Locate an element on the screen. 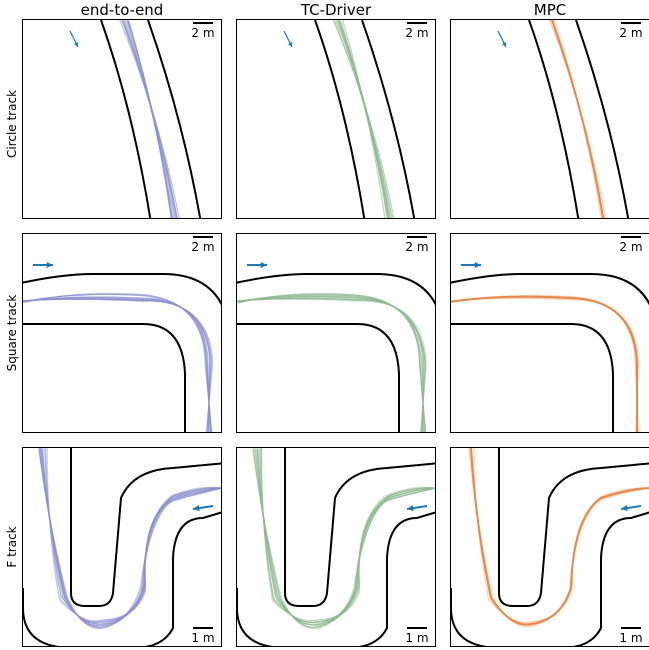 The height and width of the screenshot is (650, 649). track-panel-r2-c1: 1 m is located at coordinates (336, 547).